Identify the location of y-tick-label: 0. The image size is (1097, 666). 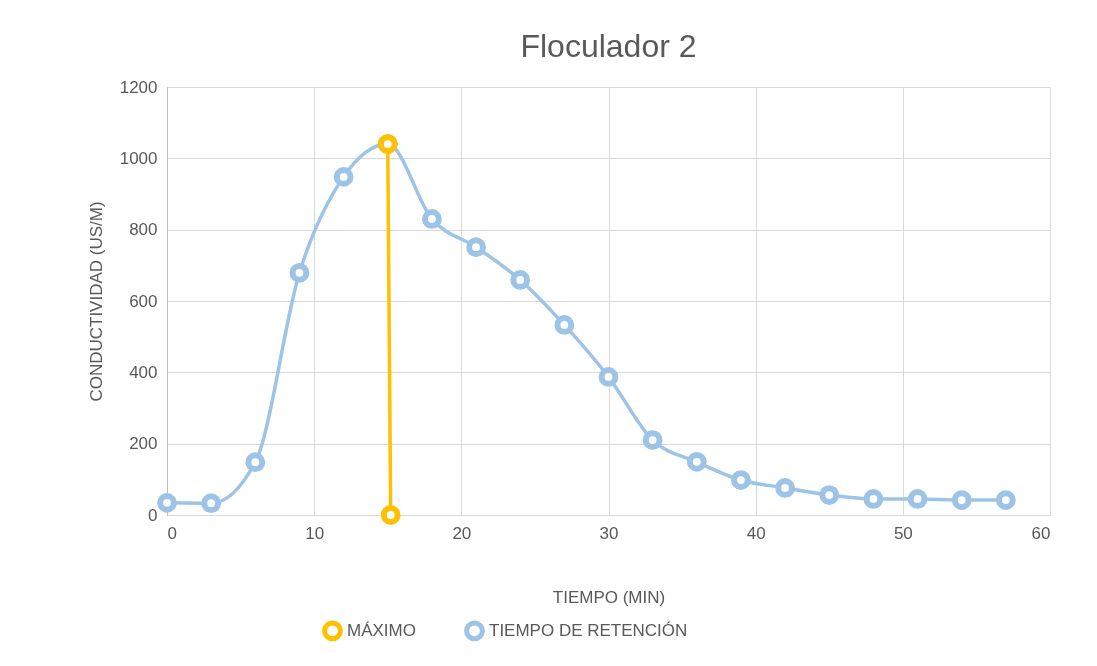
(153, 515).